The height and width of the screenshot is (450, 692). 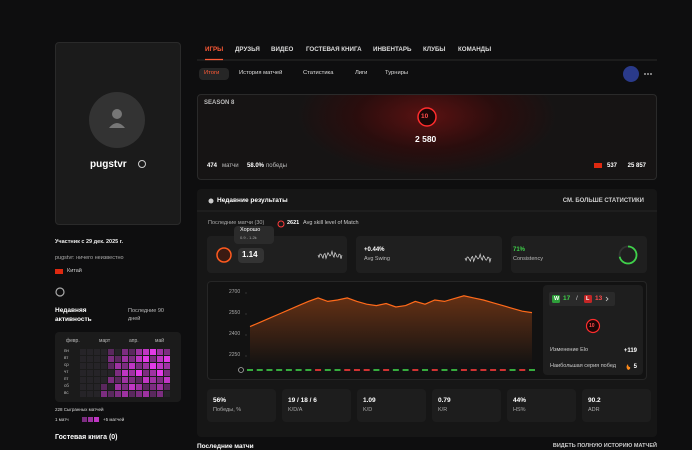 I want to click on nav-tab: ДРУЗЬЯ, so click(x=247, y=49).